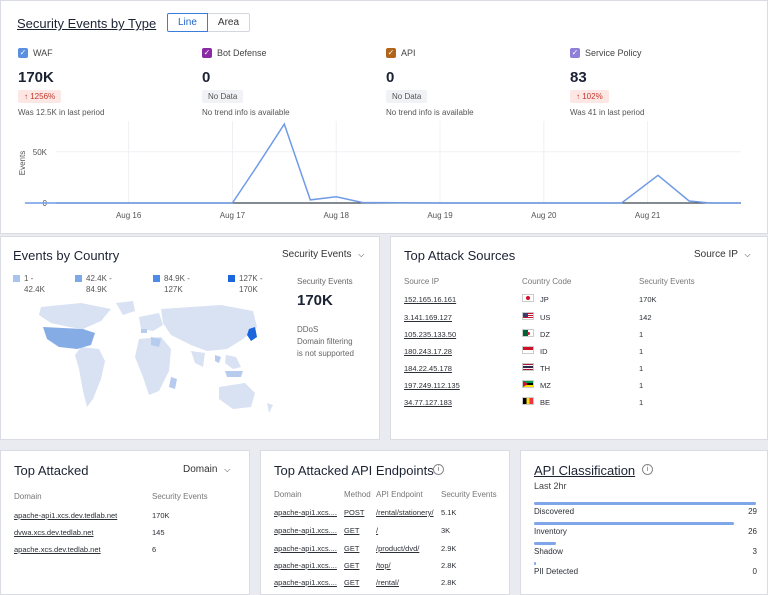 Image resolution: width=768 pixels, height=595 pixels. Describe the element at coordinates (158, 532) in the screenshot. I see `events-count: 145` at that location.